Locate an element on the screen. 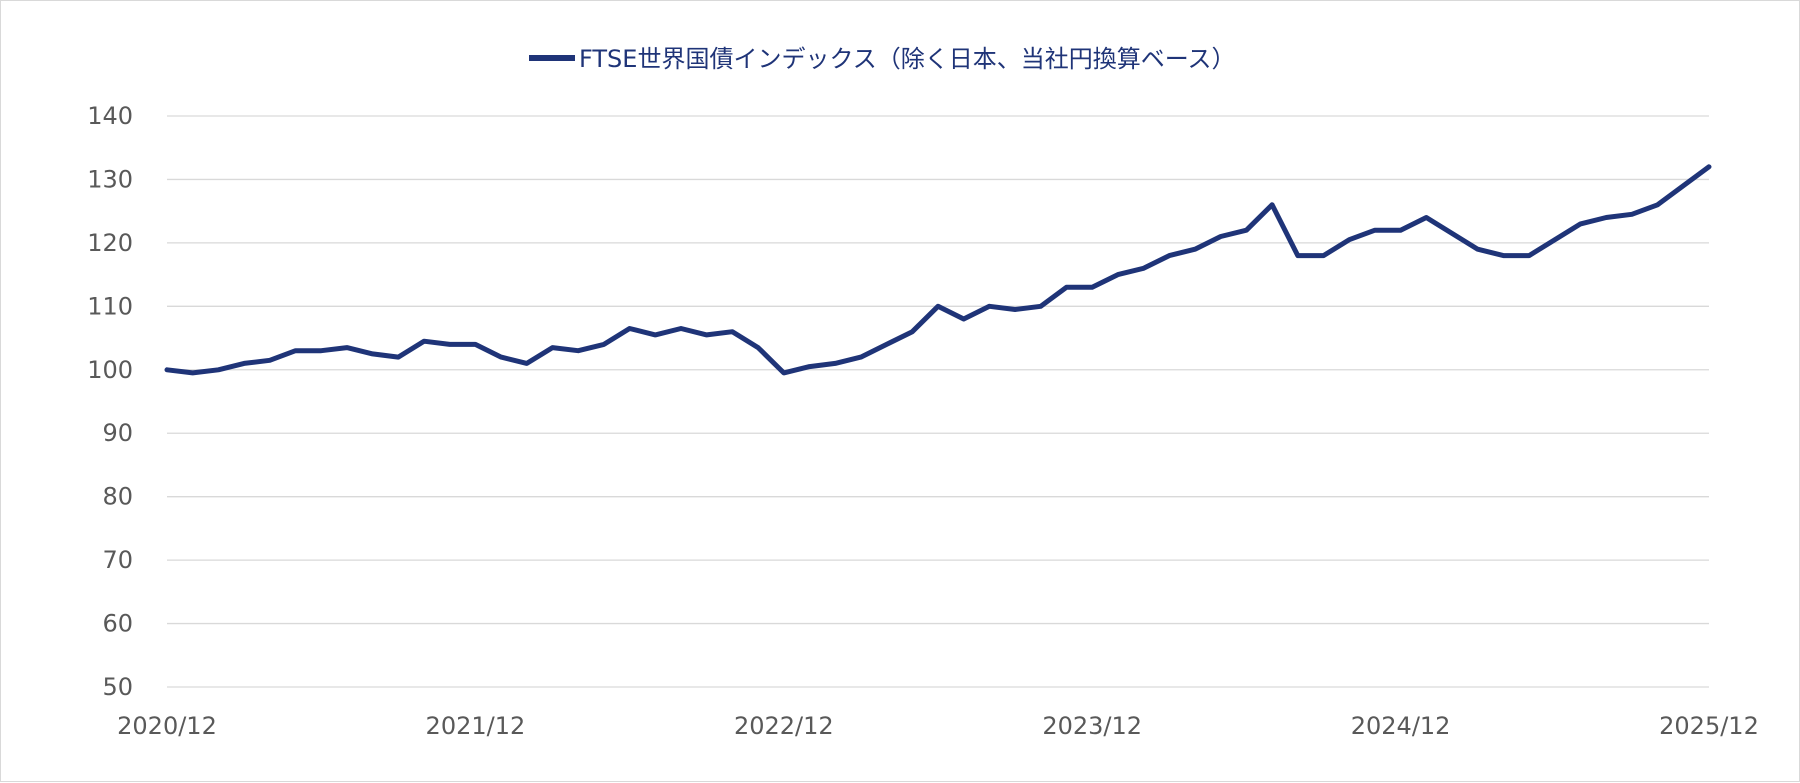 The height and width of the screenshot is (783, 1800). y-axis-tick-labels: 140 130 120 110 100 90 80 70 60 50 is located at coordinates (110, 401).